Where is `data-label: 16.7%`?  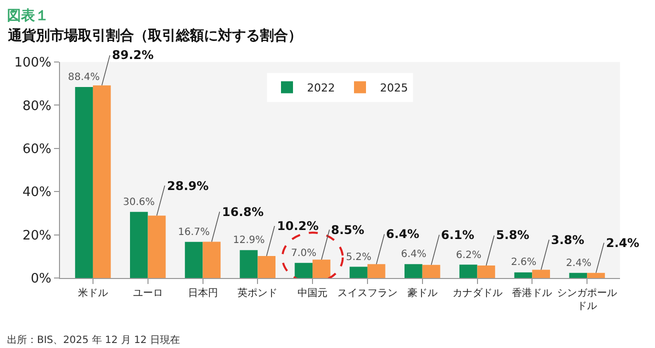 data-label: 16.7% is located at coordinates (194, 232).